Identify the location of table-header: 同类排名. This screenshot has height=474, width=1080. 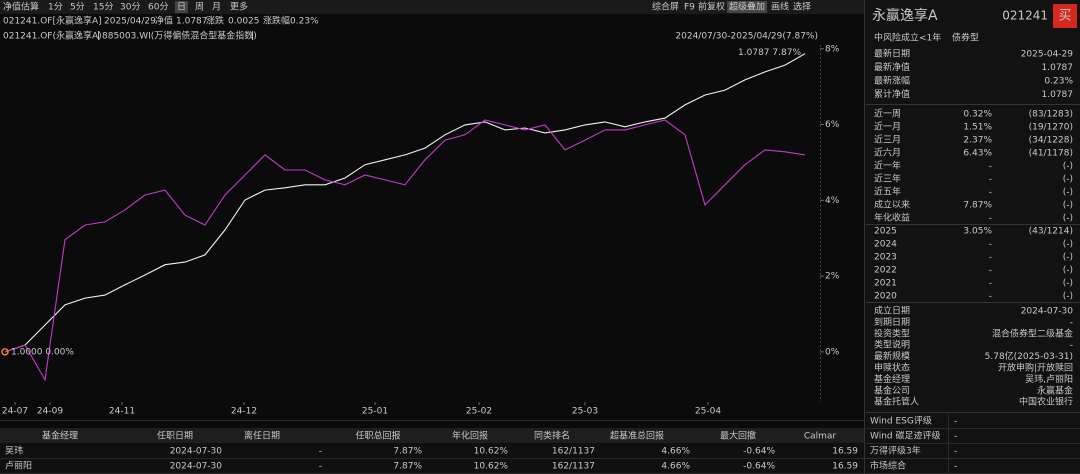
(552, 436).